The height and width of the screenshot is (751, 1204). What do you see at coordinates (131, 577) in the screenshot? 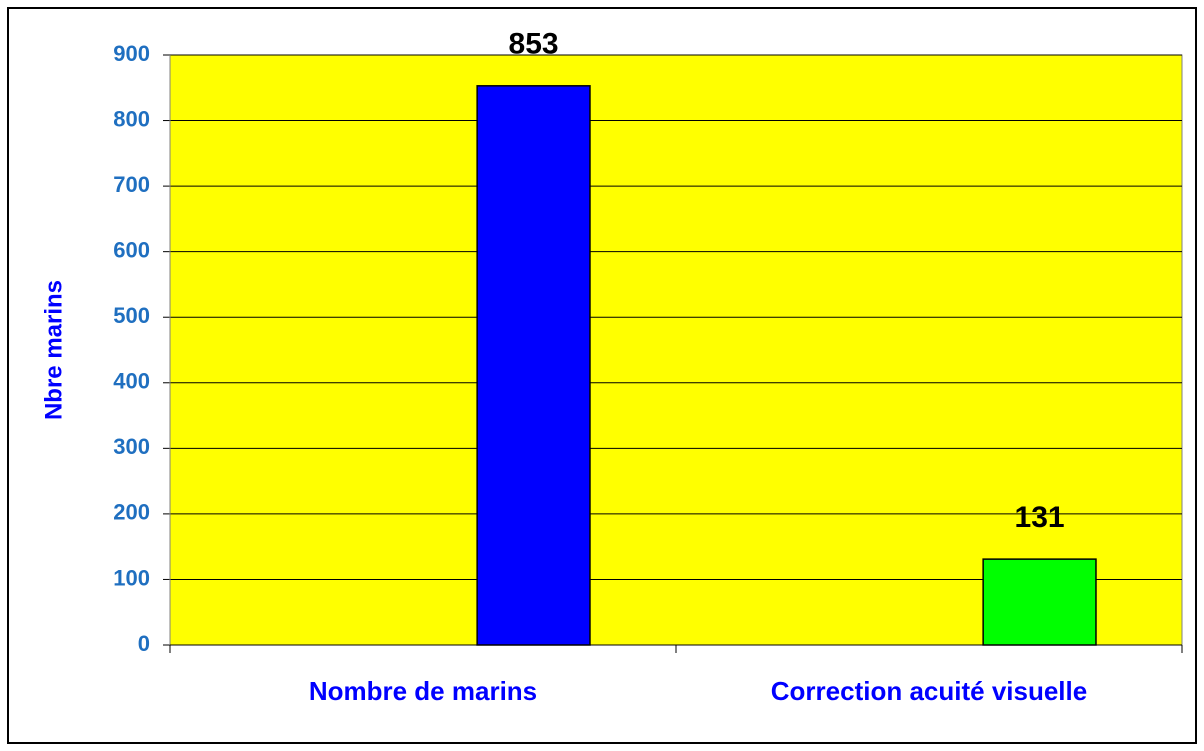
I see `y-tick-label: 100` at bounding box center [131, 577].